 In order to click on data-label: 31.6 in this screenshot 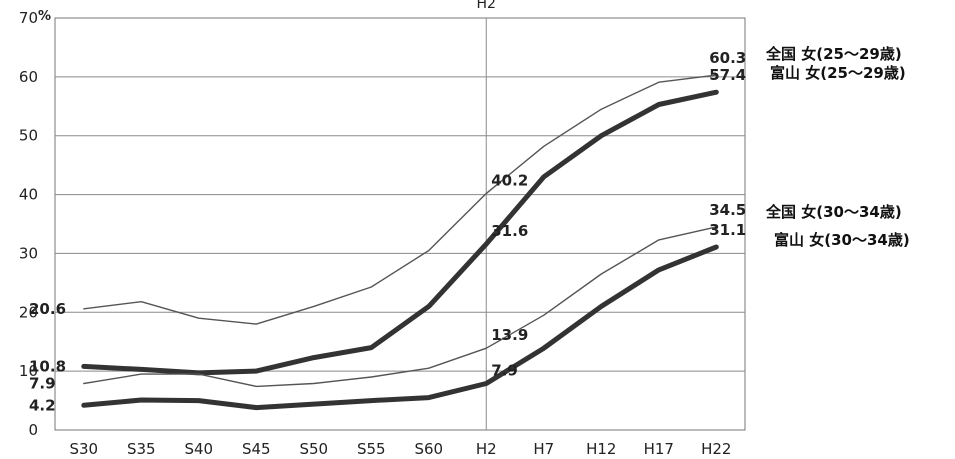, I will do `click(509, 231)`.